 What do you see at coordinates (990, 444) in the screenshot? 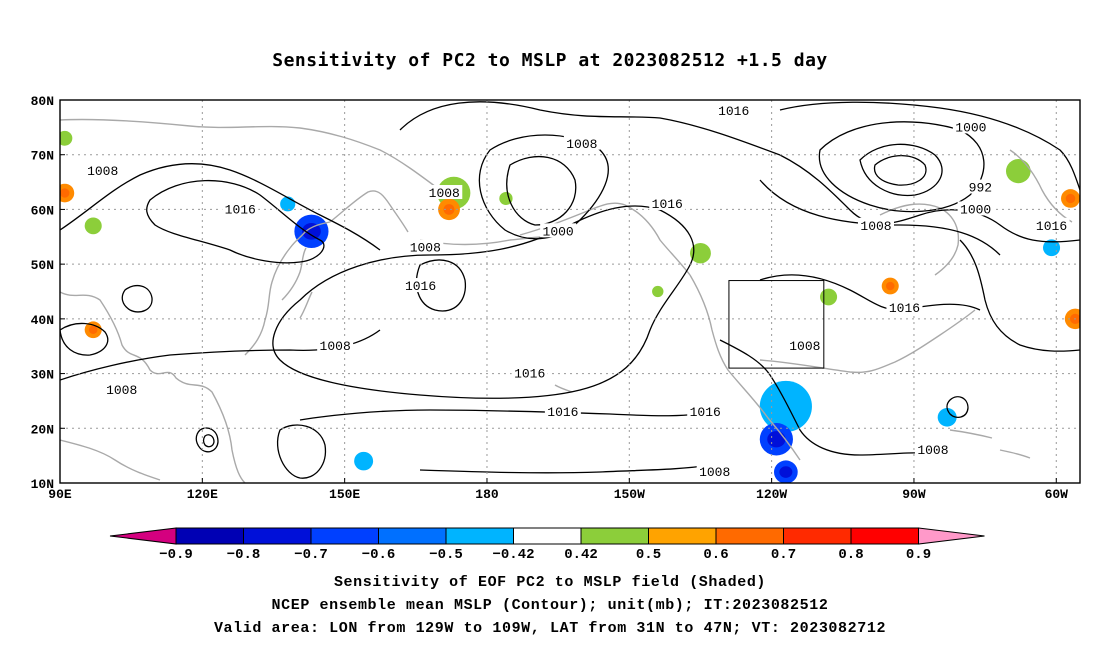
I see `caribbean-islands` at bounding box center [990, 444].